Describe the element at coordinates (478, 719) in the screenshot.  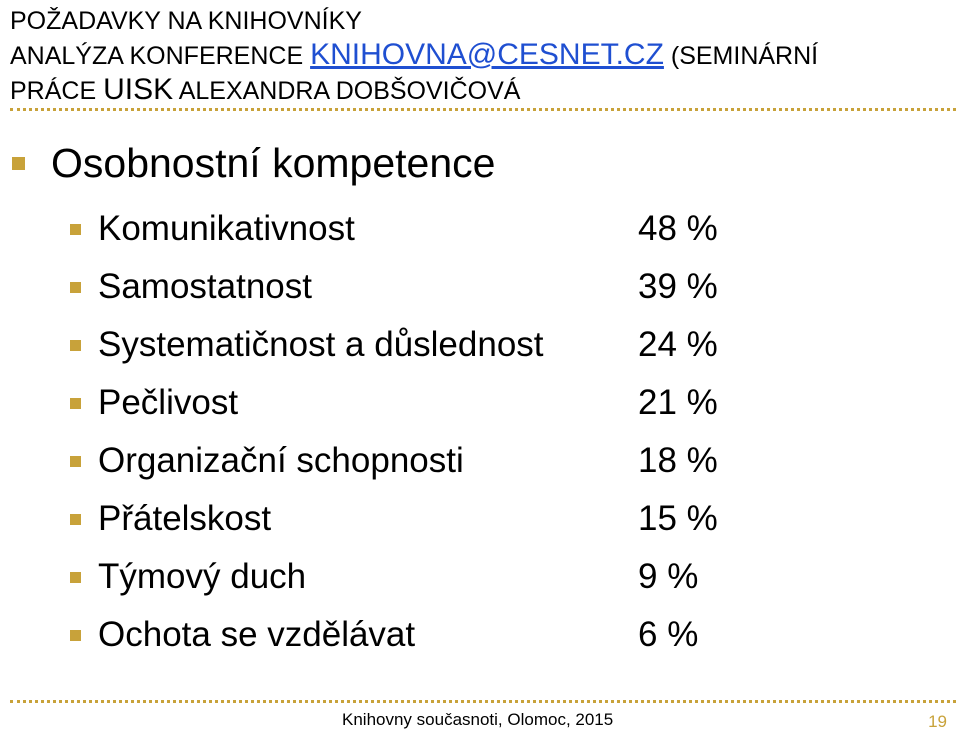
I see `footer-text: Knihovny současnoti, Olomoc, 2015` at that location.